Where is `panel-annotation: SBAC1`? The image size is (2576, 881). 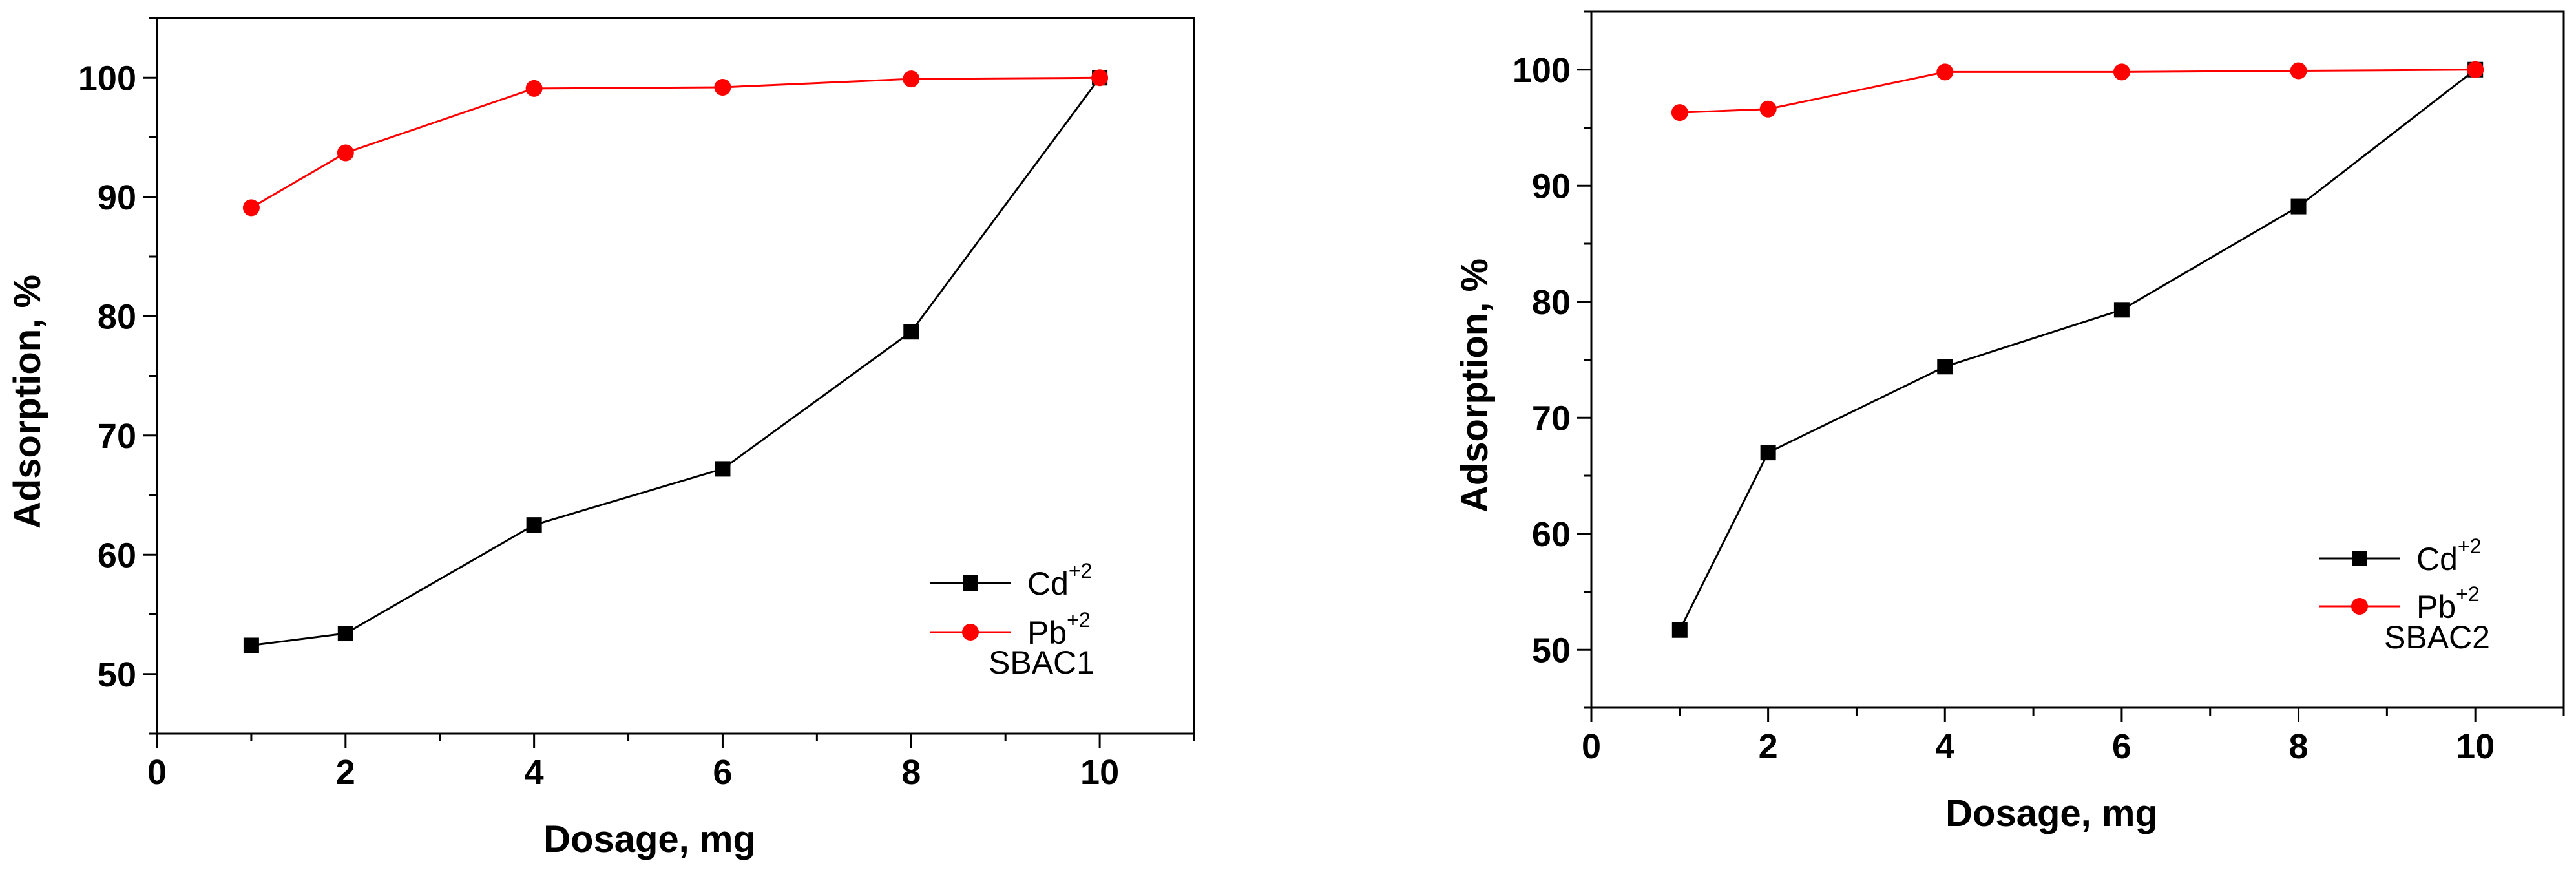
panel-annotation: SBAC1 is located at coordinates (1041, 663).